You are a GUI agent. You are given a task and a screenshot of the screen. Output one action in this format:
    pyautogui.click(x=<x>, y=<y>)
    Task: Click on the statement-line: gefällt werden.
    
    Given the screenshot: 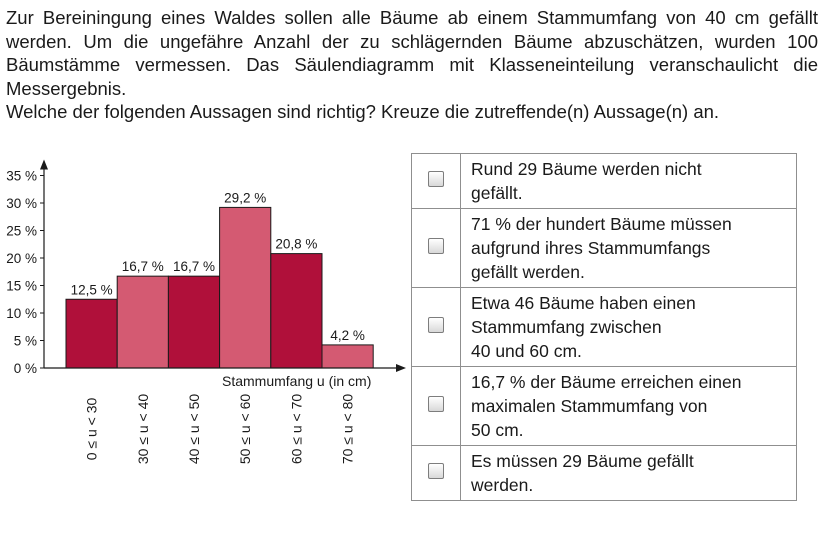 What is the action you would take?
    pyautogui.click(x=528, y=272)
    